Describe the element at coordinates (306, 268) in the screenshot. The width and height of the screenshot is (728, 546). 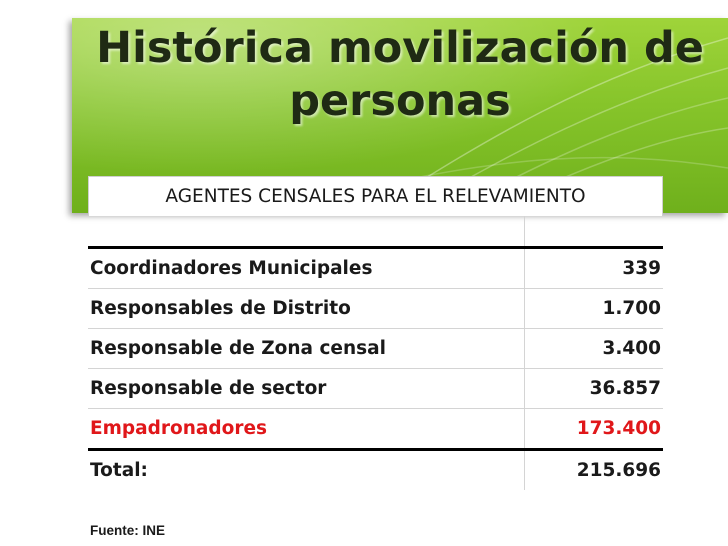
I see `row-label: Coordinadores Municipales` at that location.